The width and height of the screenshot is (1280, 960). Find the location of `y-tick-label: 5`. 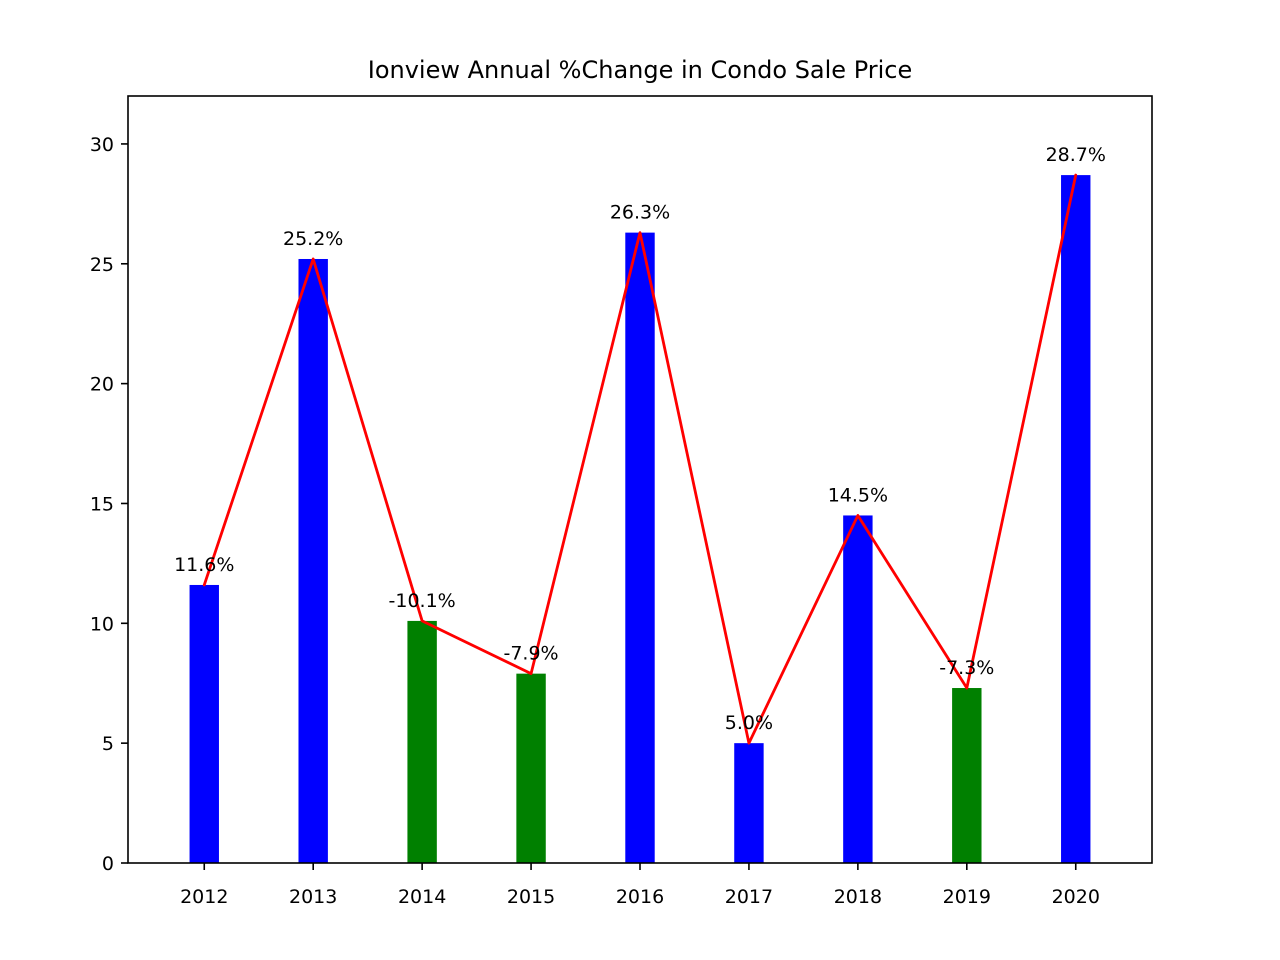

y-tick-label: 5 is located at coordinates (108, 744).